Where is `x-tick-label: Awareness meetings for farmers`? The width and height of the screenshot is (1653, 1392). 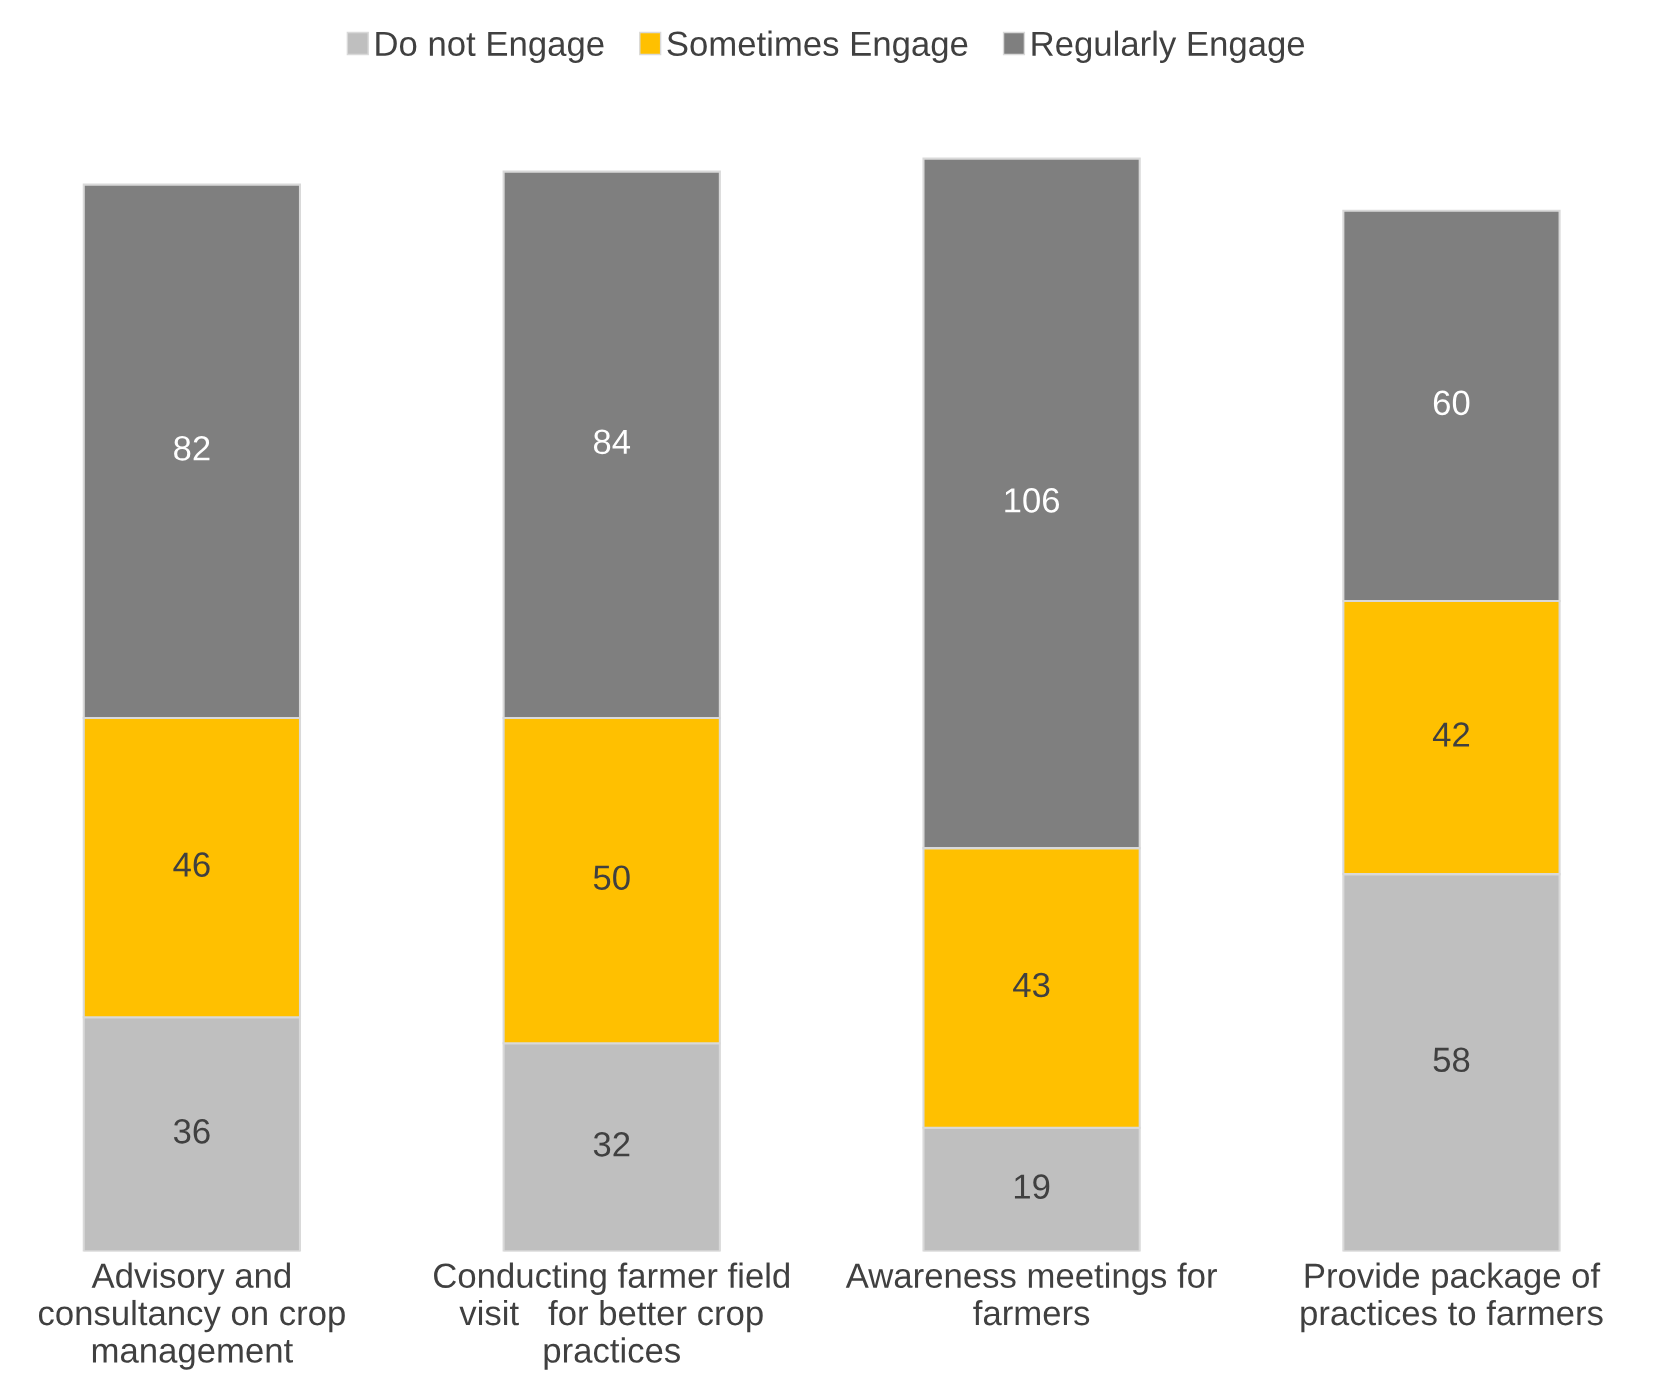
x-tick-label: Awareness meetings for farmers is located at coordinates (1031, 1294).